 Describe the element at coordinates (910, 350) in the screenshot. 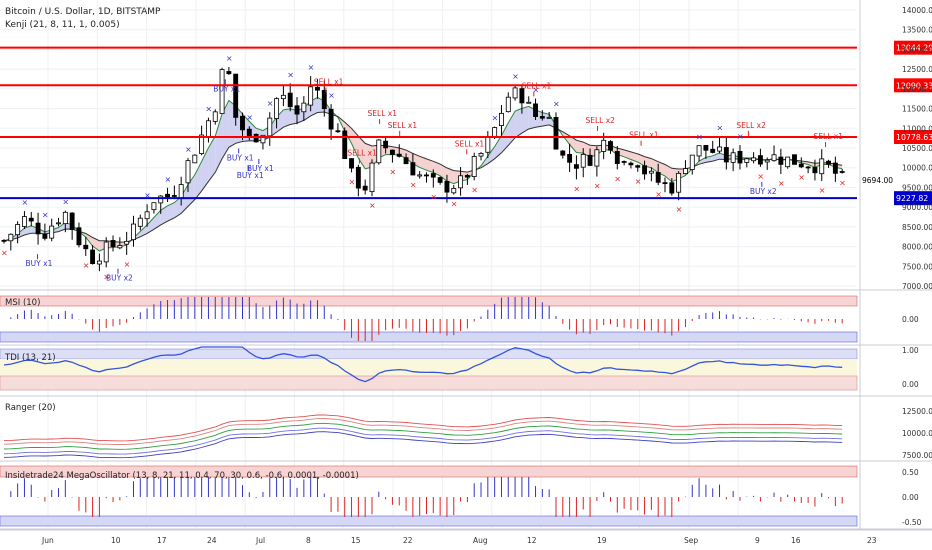

I see `tdi-tick-label: 1.00` at that location.